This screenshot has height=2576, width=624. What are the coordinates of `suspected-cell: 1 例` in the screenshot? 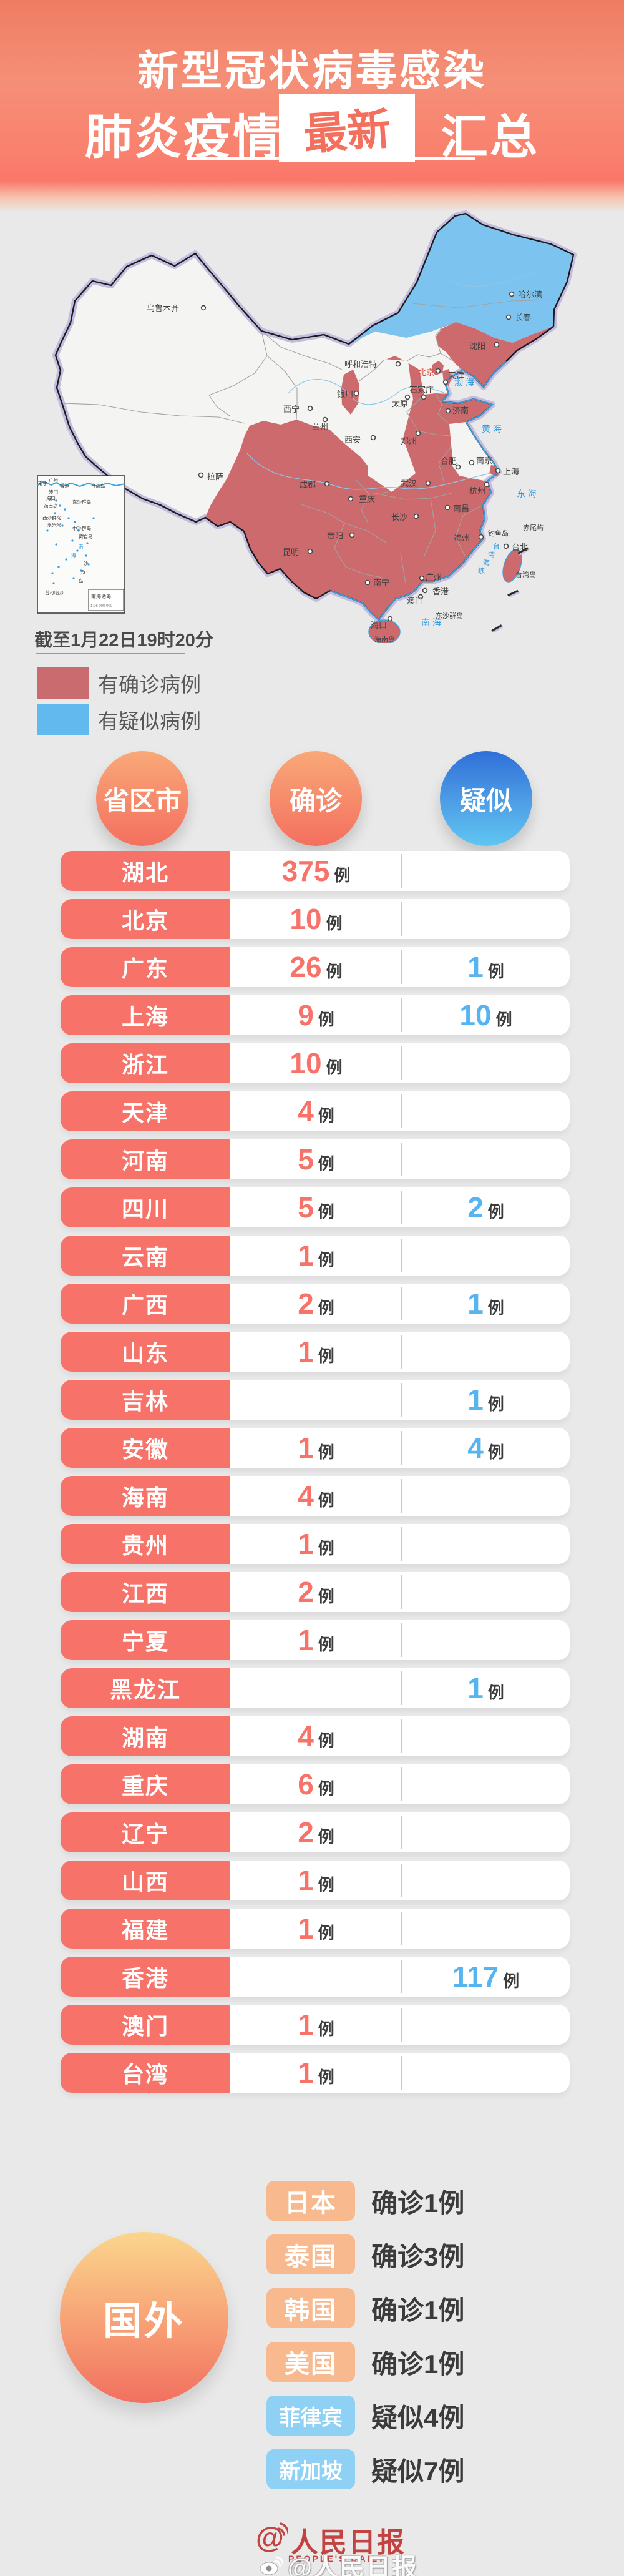 It's located at (486, 1400).